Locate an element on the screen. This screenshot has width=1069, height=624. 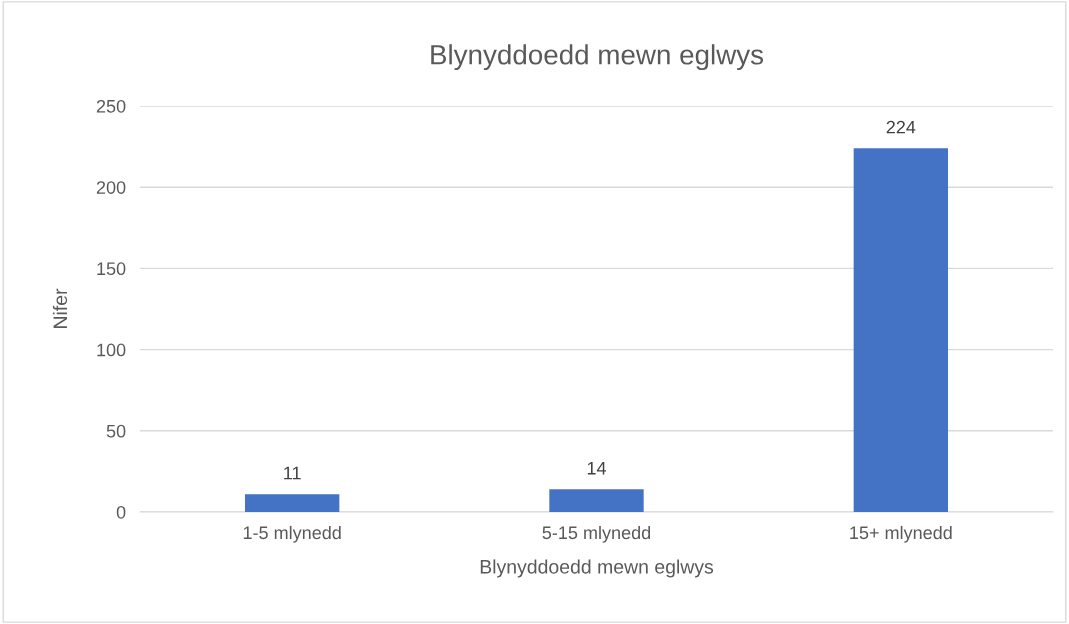
data-label: 14 is located at coordinates (597, 468).